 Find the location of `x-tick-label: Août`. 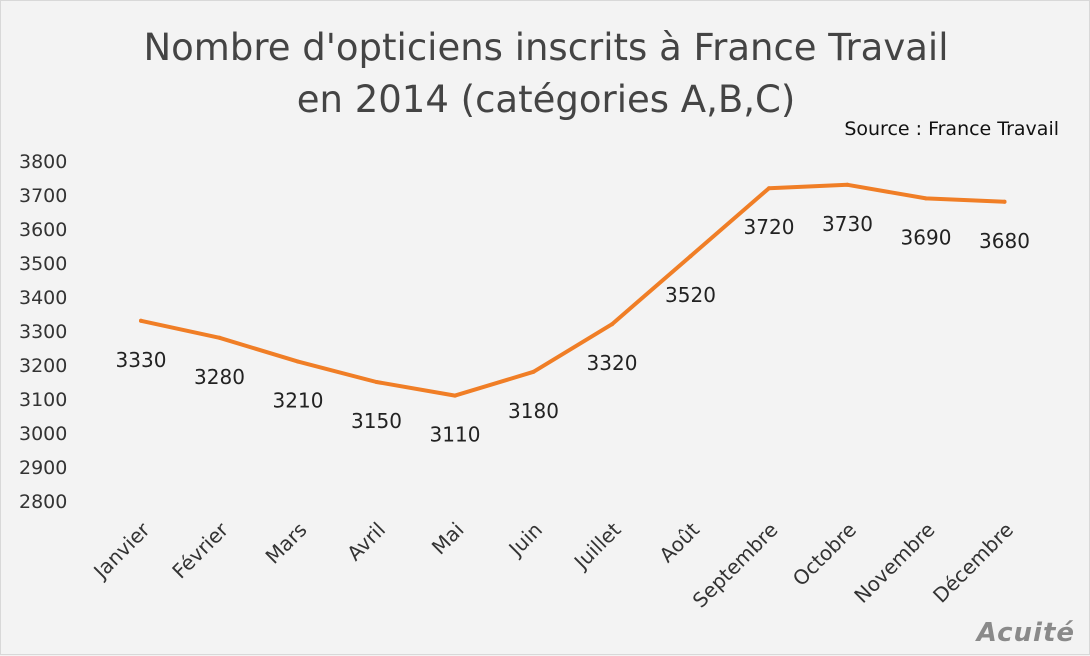

x-tick-label: Août is located at coordinates (679, 542).